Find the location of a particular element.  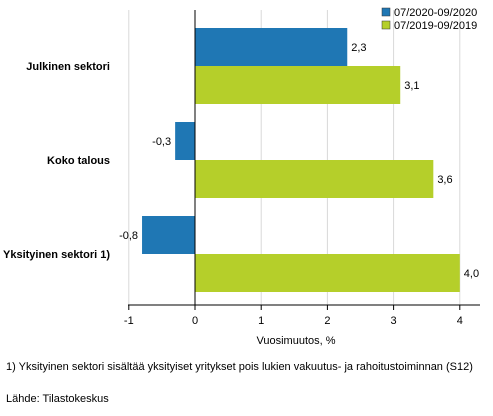

x-tick-label: 0 is located at coordinates (195, 321).